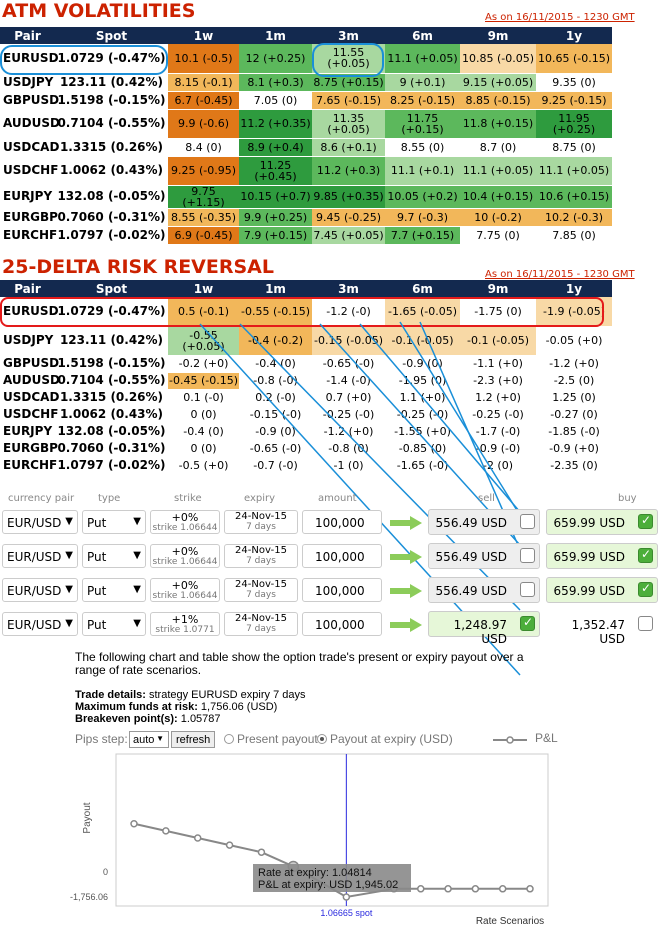 The width and height of the screenshot is (662, 927). Describe the element at coordinates (34, 591) in the screenshot. I see `pair-select-value: EUR/USD` at that location.